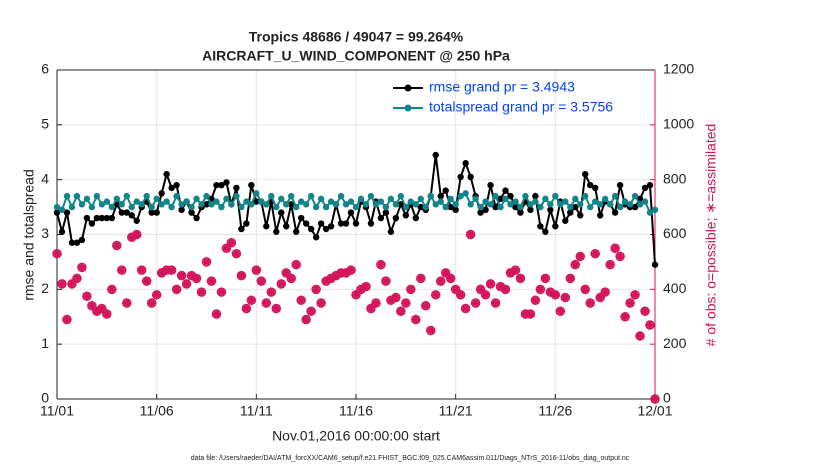 This screenshot has height=470, width=830. Describe the element at coordinates (675, 178) in the screenshot. I see `y2-tick-label: 800` at that location.